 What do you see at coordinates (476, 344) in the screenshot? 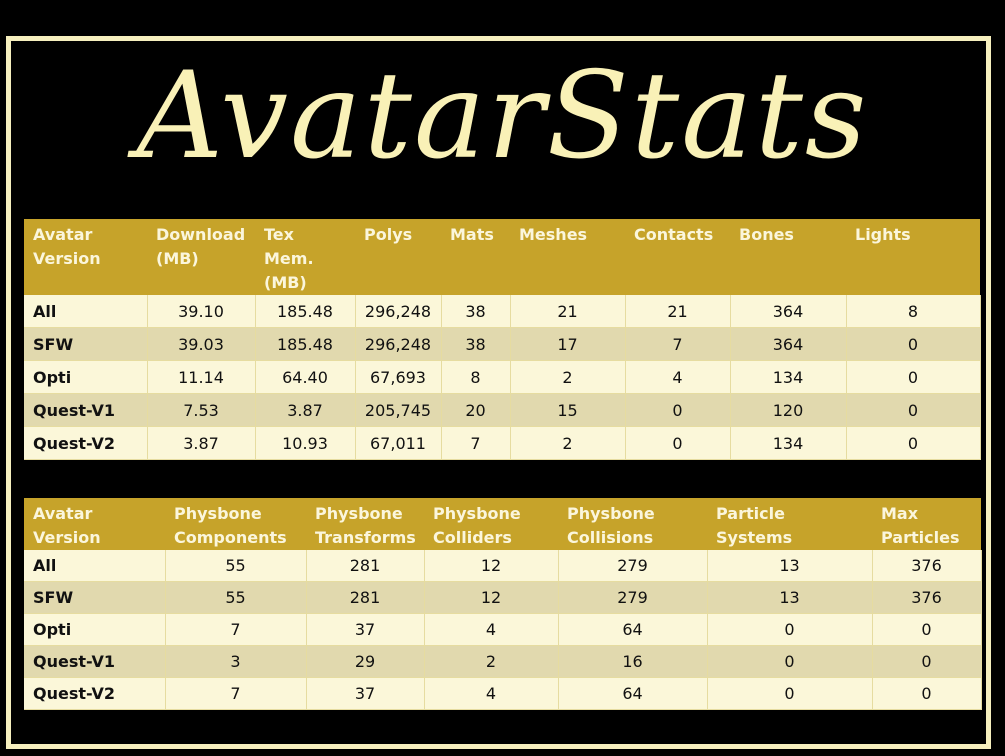
I see `table-cell: 38` at bounding box center [476, 344].